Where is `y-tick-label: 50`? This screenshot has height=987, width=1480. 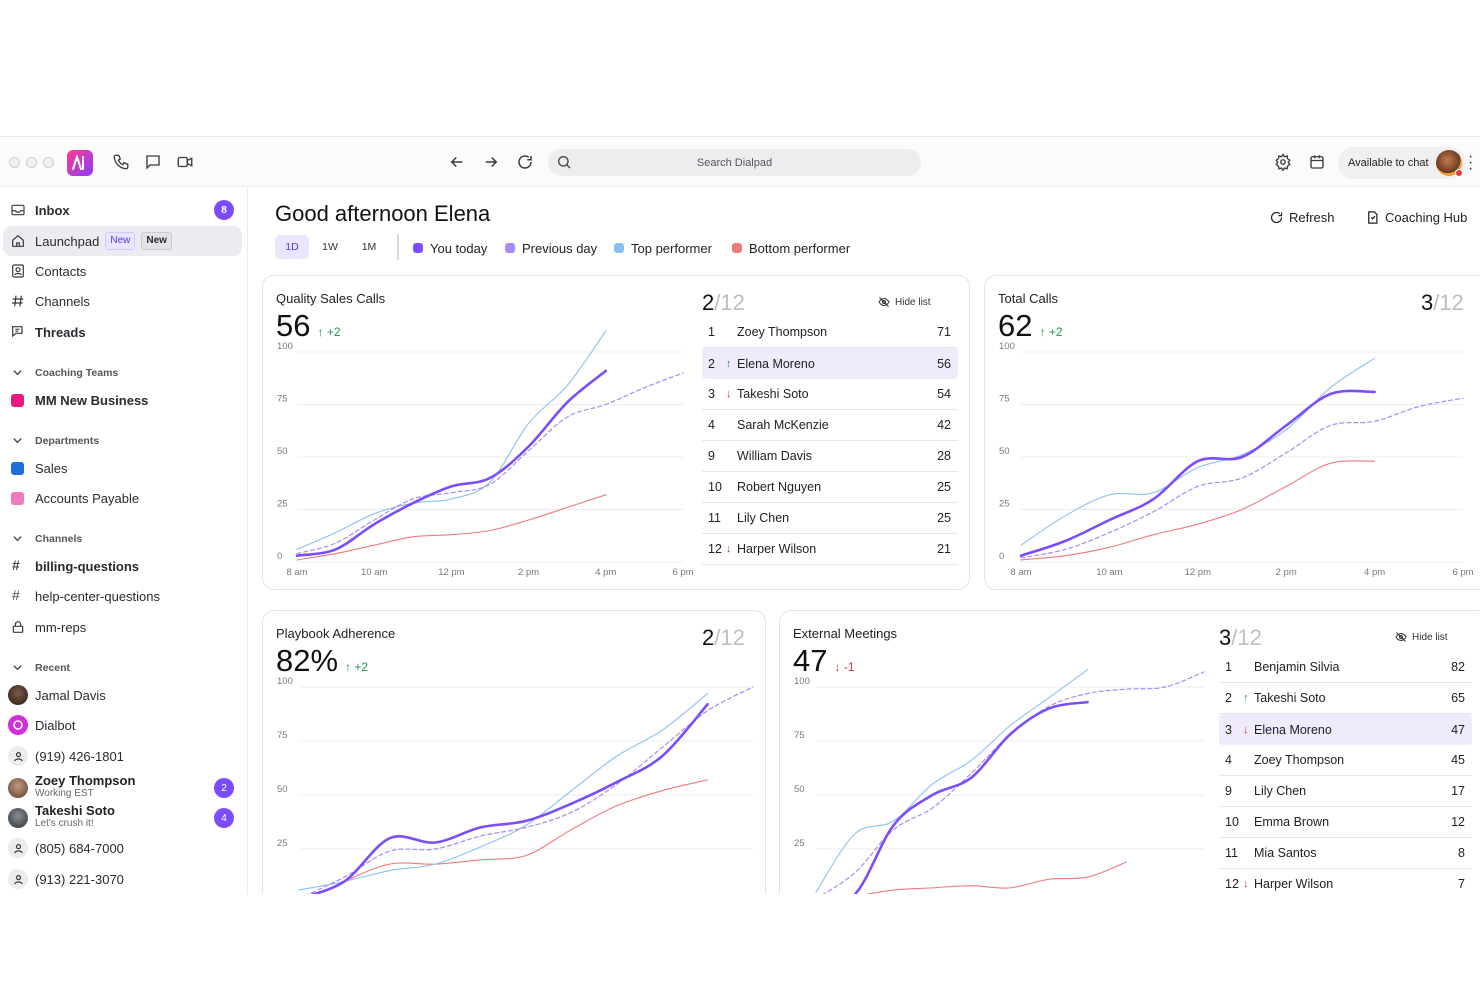 y-tick-label: 50 is located at coordinates (282, 451).